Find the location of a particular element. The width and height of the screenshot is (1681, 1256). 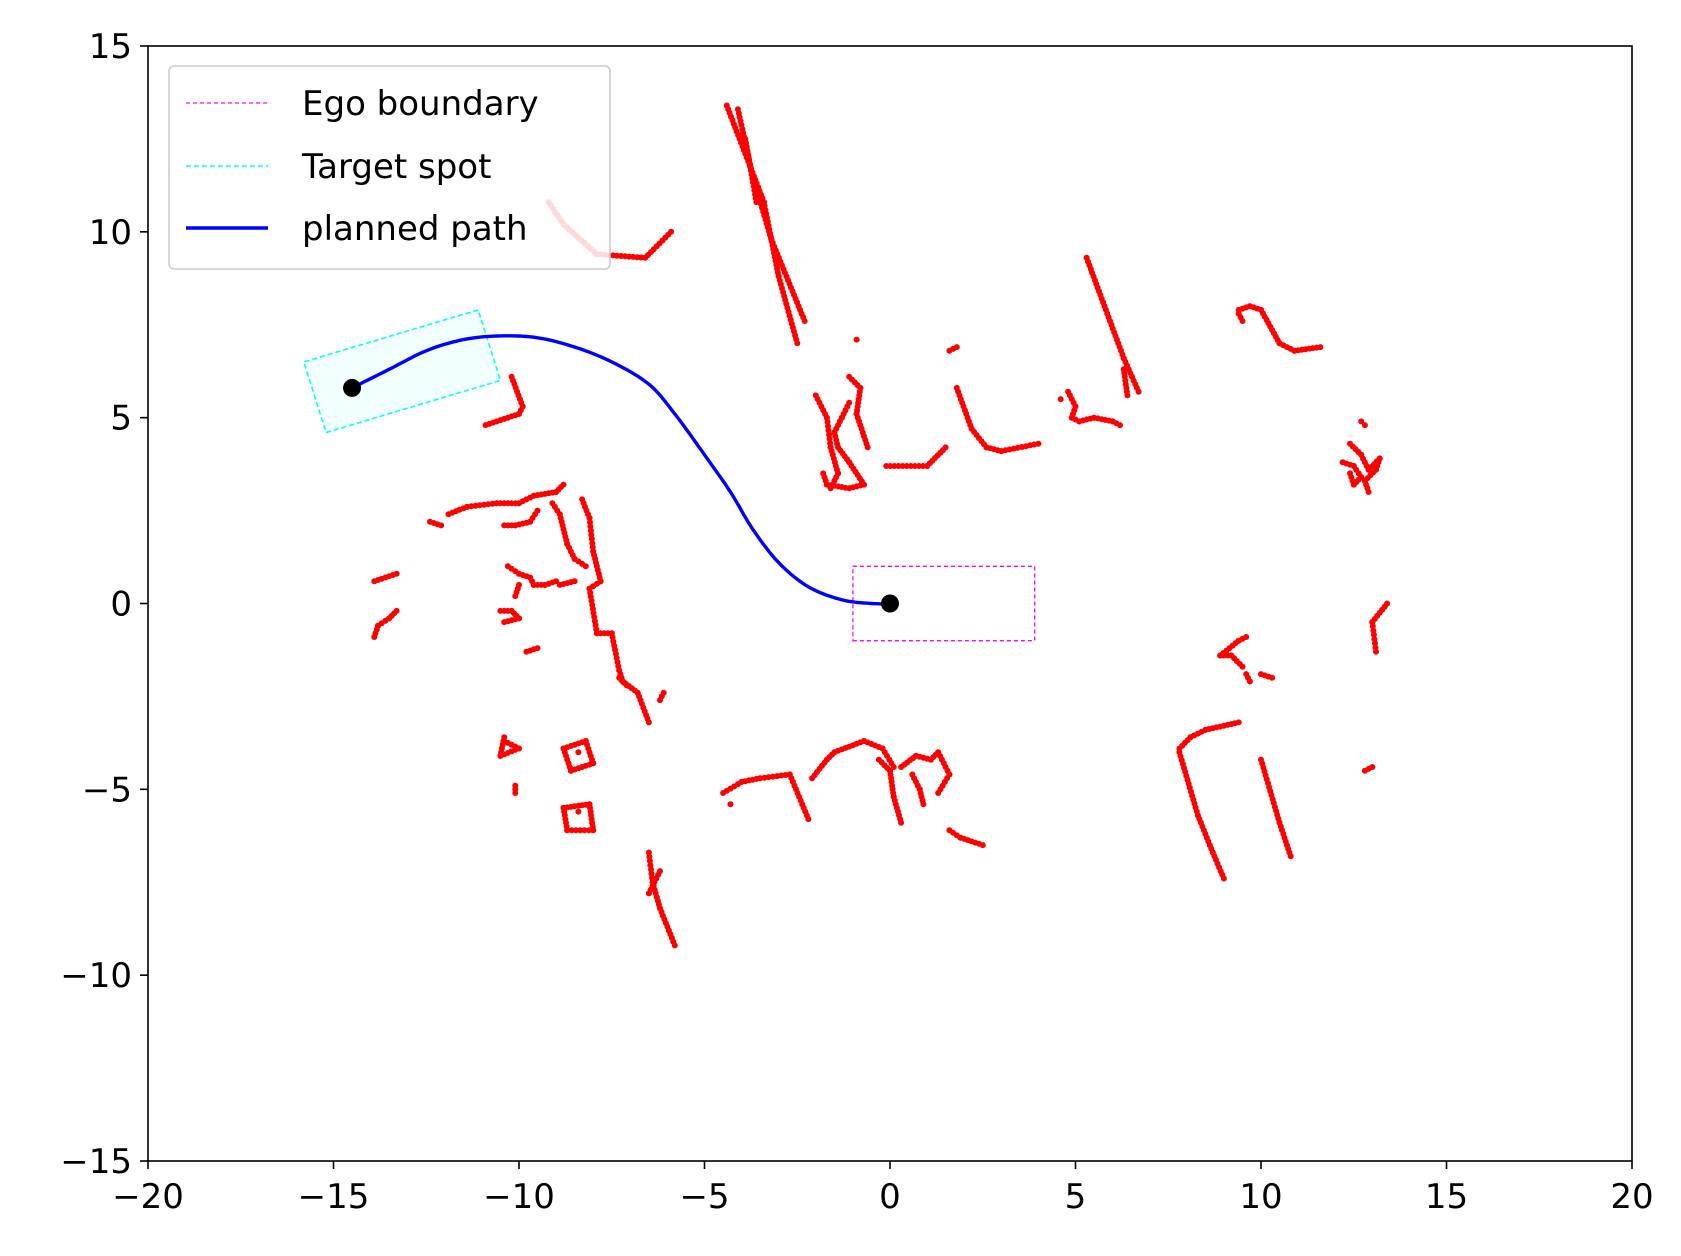

x-tick-label: −10 is located at coordinates (519, 1197).